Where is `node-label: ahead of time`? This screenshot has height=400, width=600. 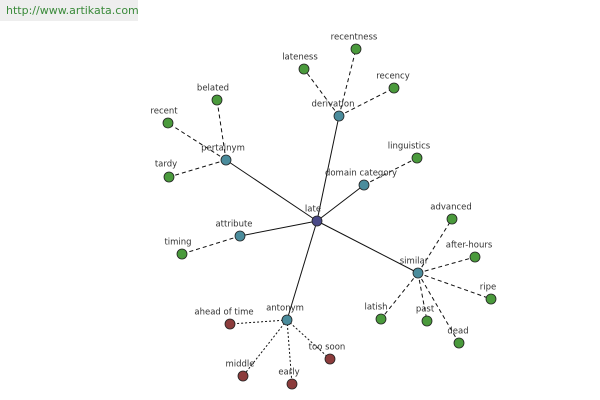 node-label: ahead of time is located at coordinates (223, 313).